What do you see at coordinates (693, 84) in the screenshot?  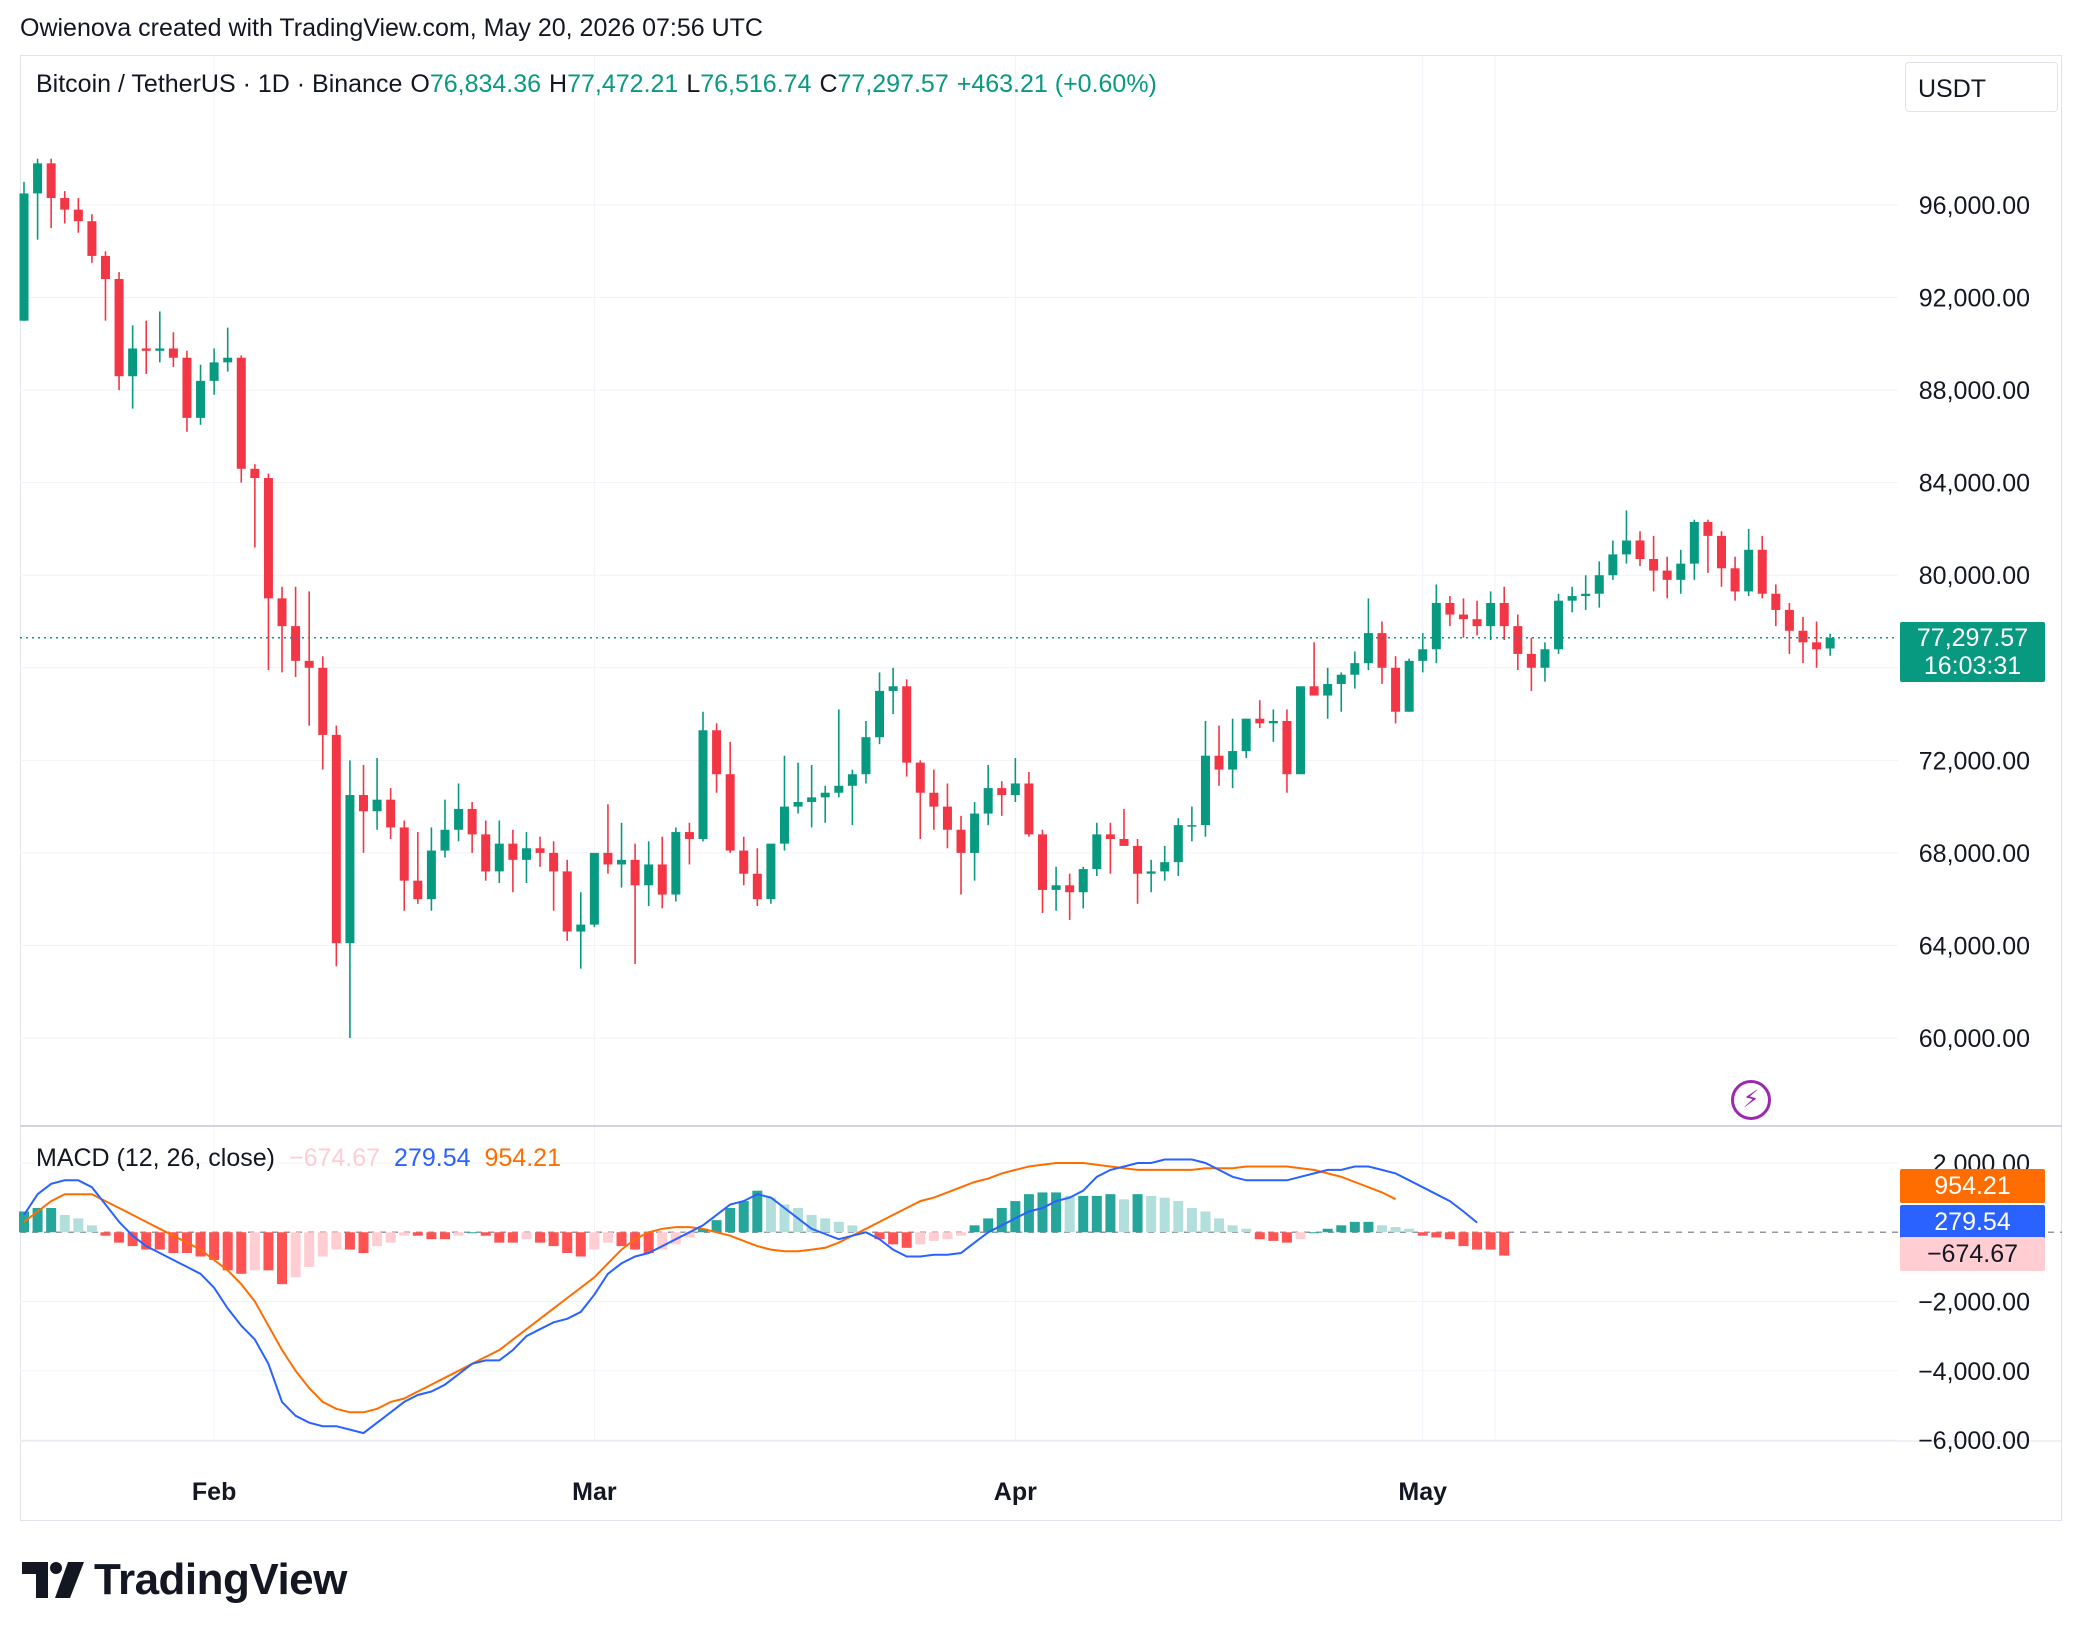 I see `low-key: L` at bounding box center [693, 84].